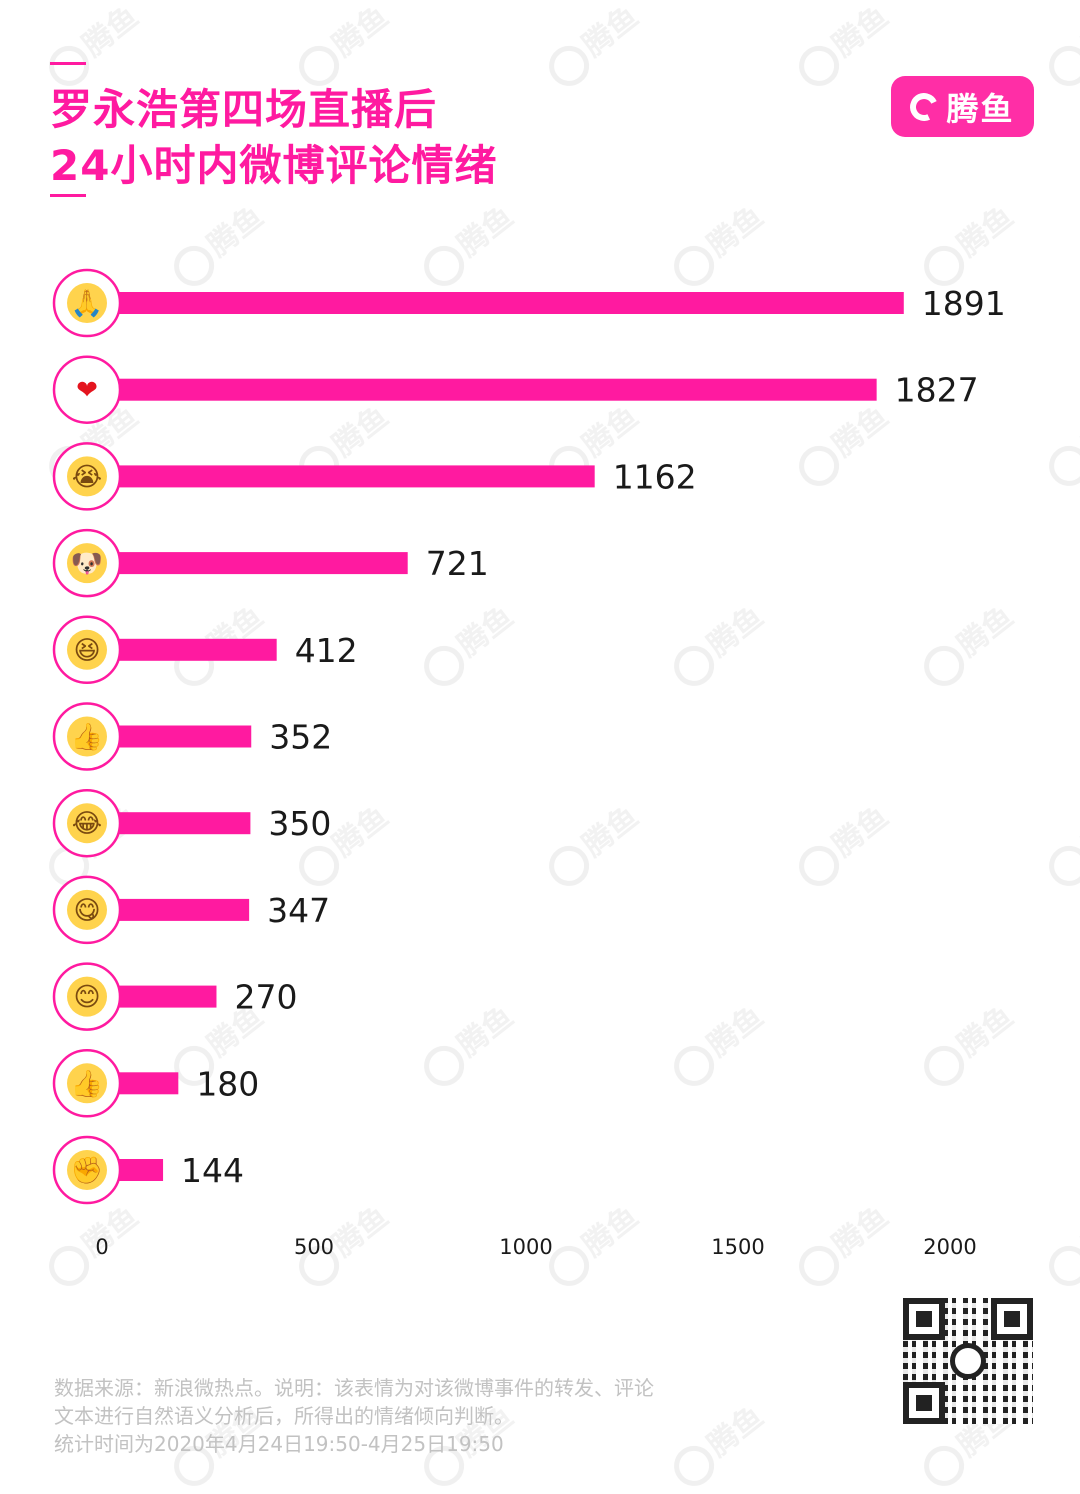 The height and width of the screenshot is (1494, 1080). I want to click on tears-of-joy-emoji, so click(87, 823).